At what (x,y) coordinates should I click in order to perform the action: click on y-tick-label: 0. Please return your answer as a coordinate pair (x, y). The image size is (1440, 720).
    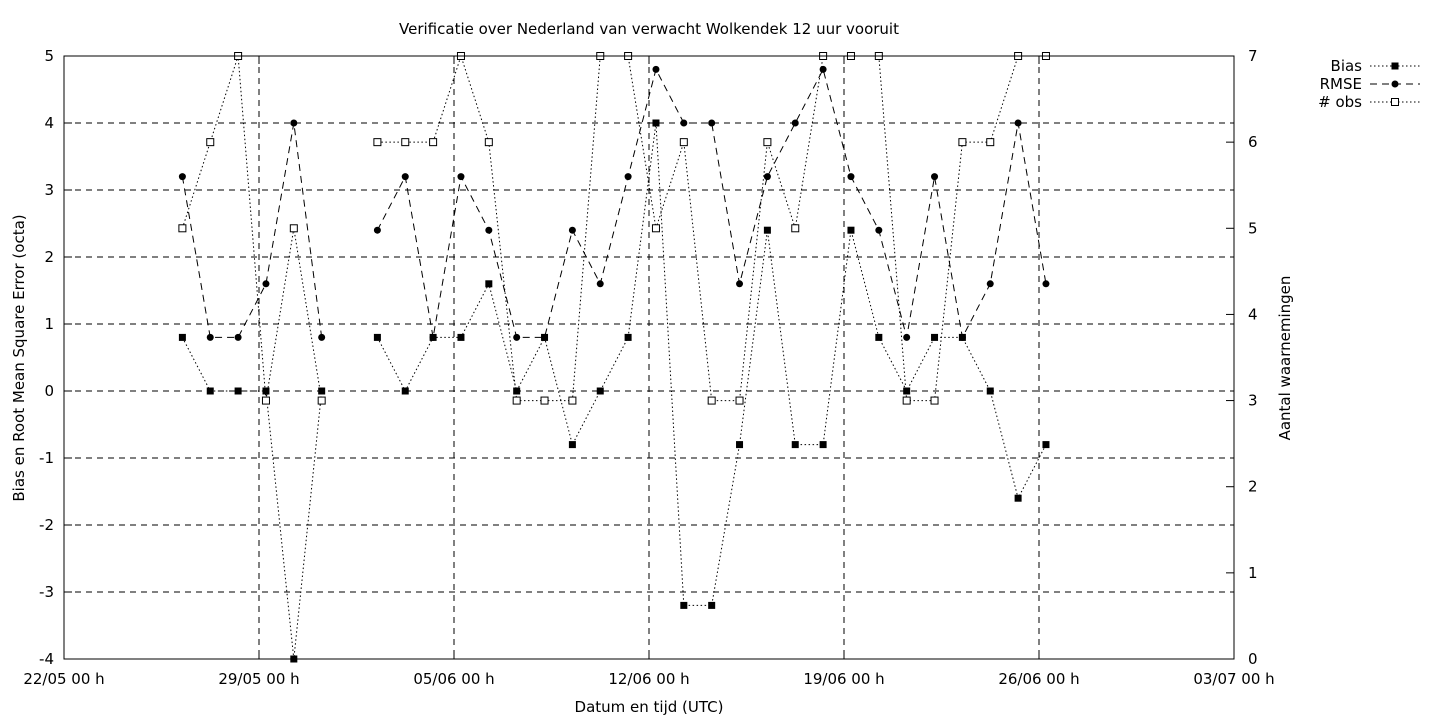
    Looking at the image, I should click on (49, 391).